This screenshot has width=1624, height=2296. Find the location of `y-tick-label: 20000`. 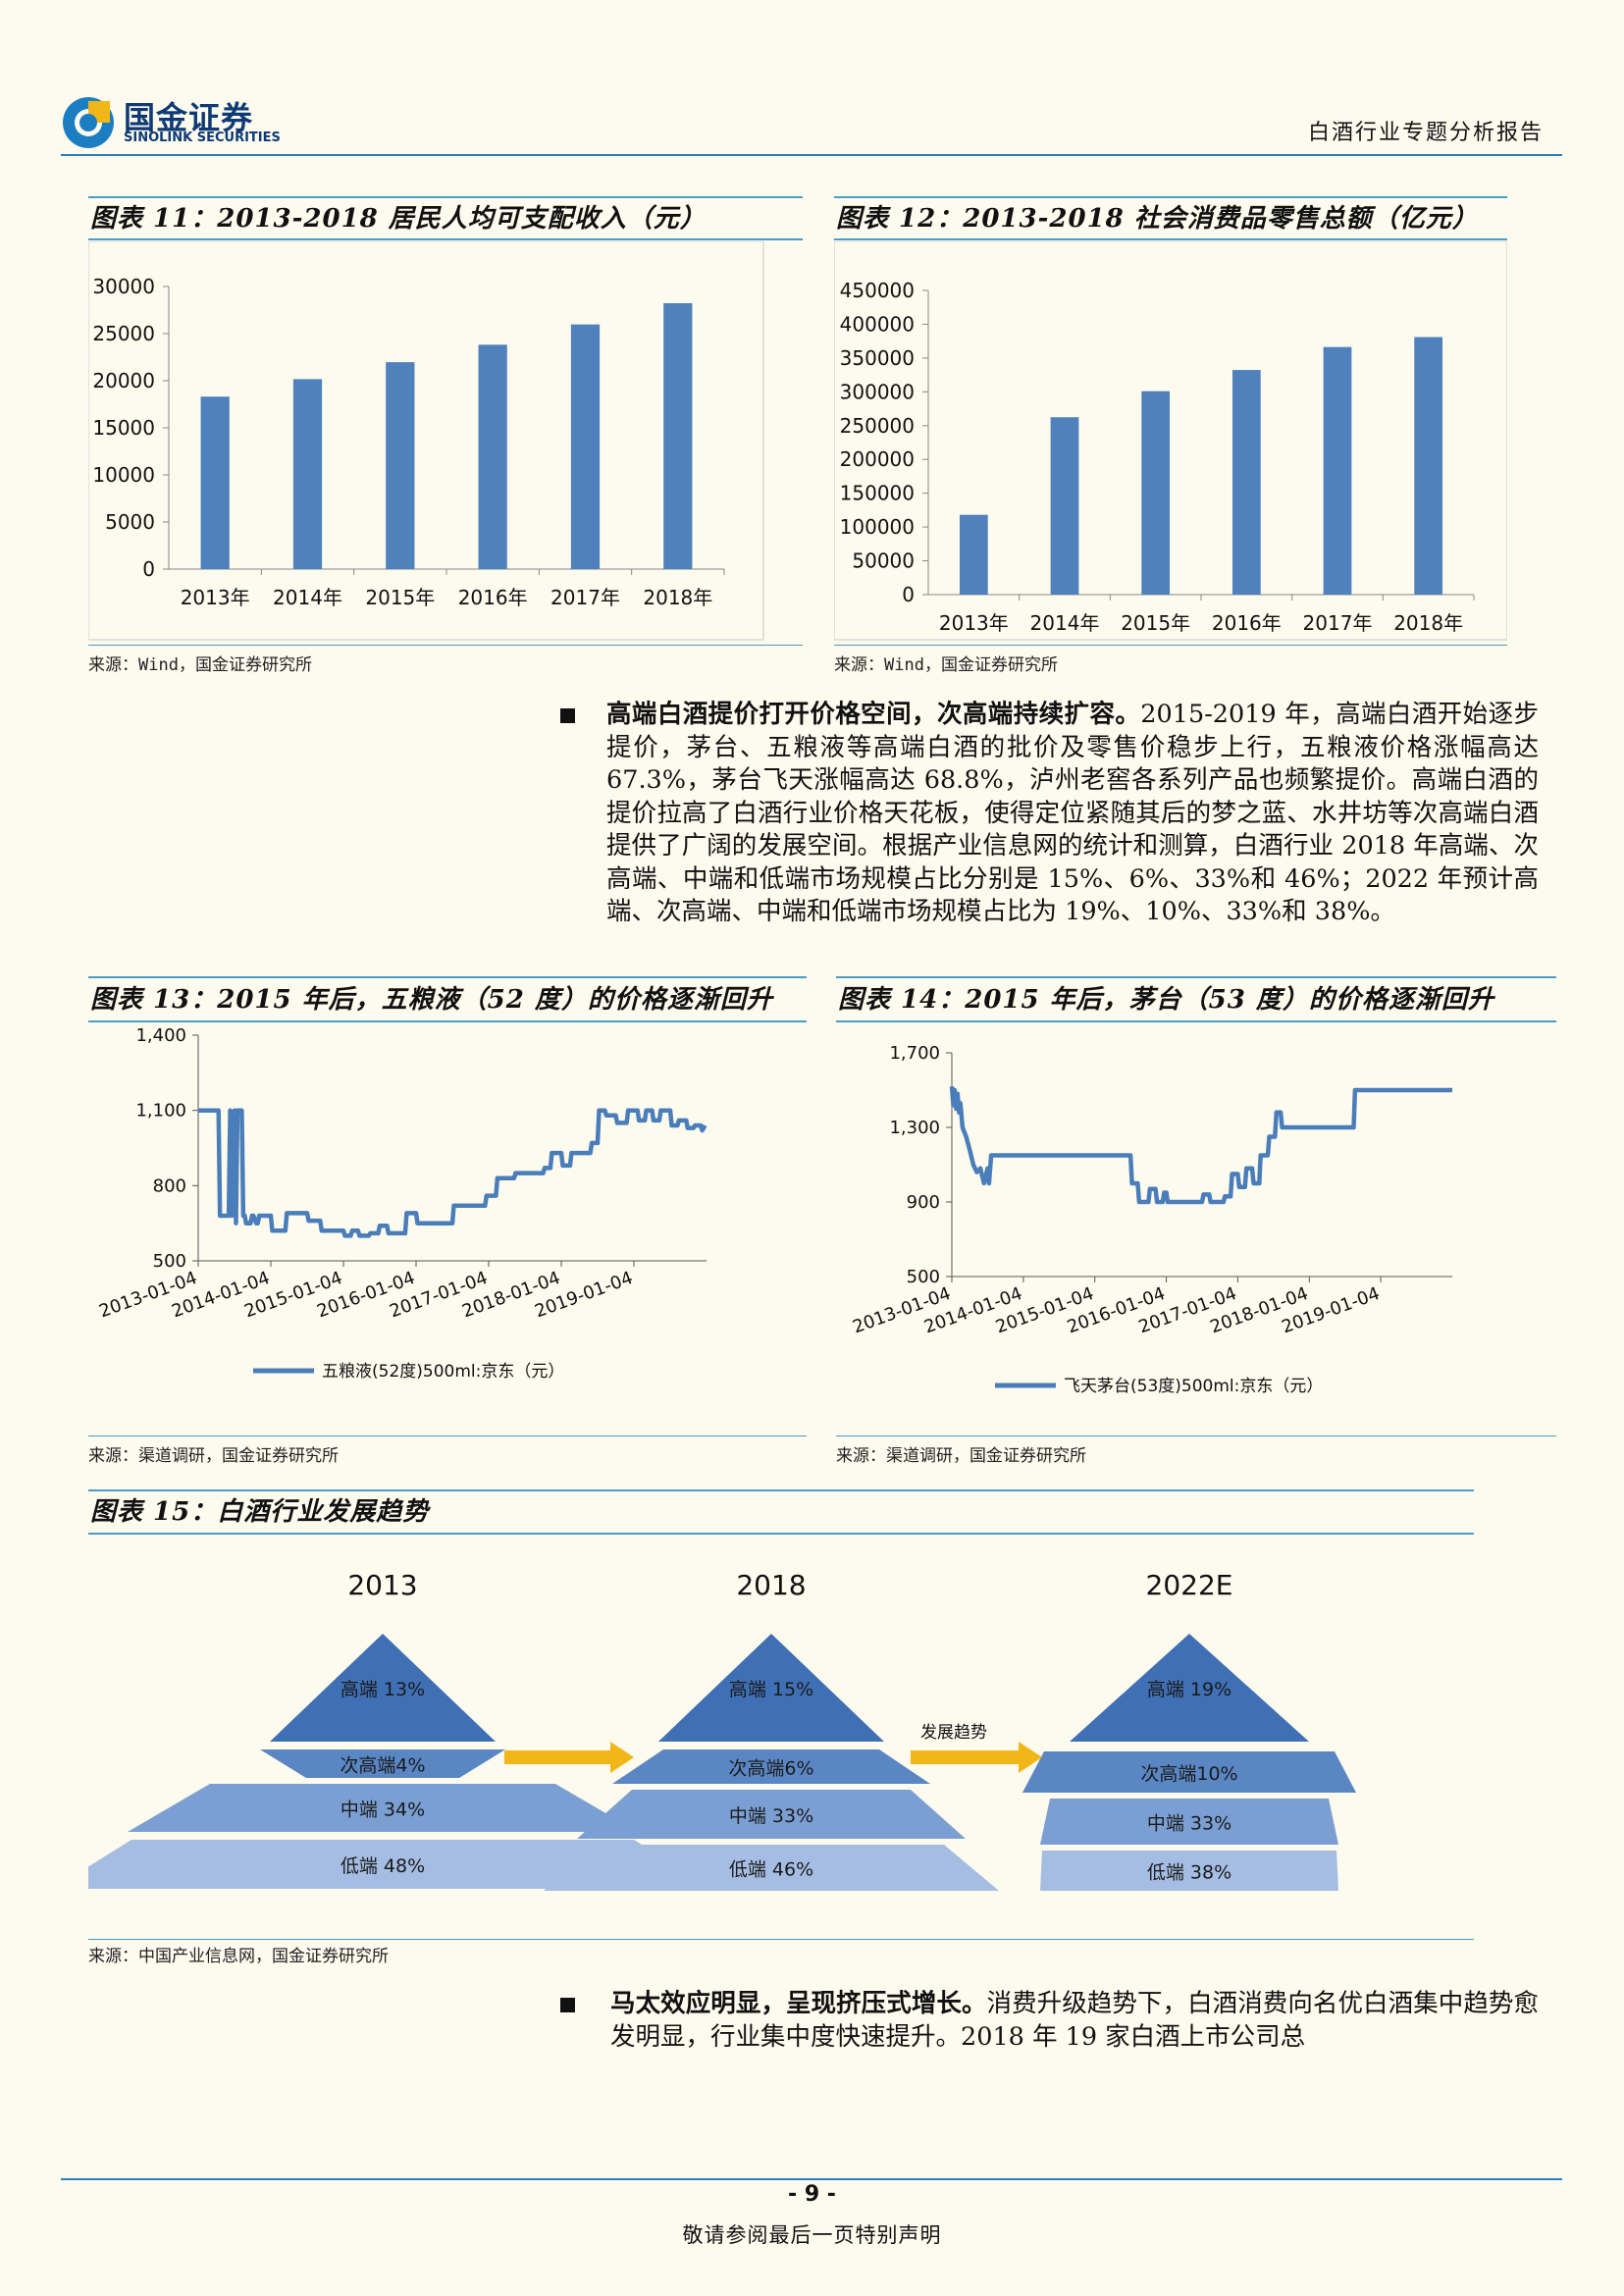

y-tick-label: 20000 is located at coordinates (123, 380).